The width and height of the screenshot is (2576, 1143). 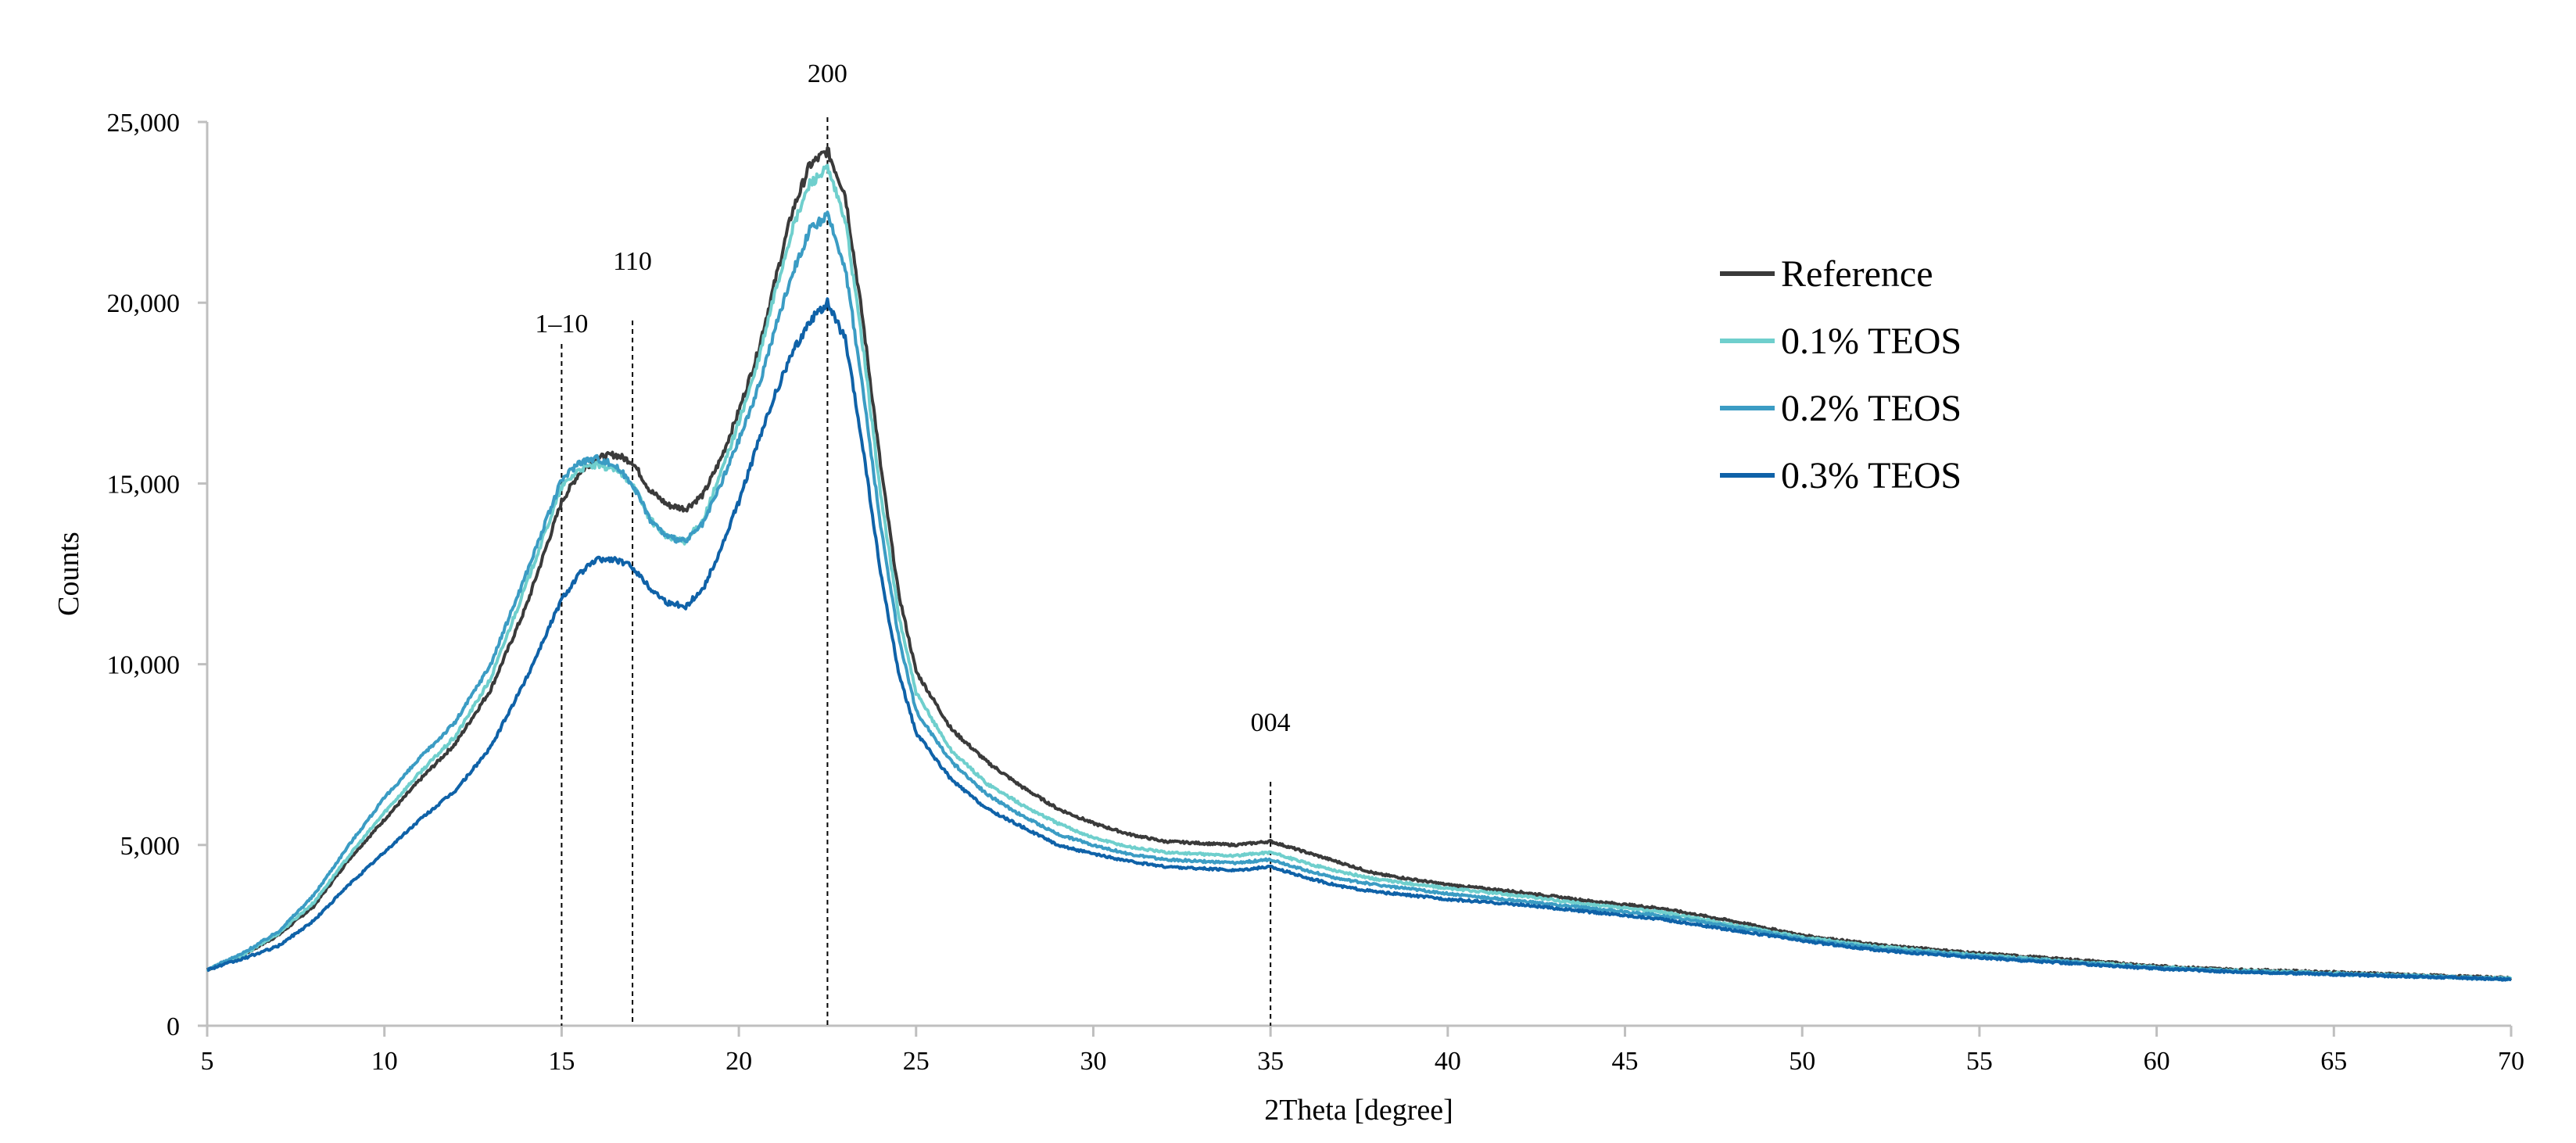 What do you see at coordinates (1841, 374) in the screenshot?
I see `legend: Reference 0.1% TEOS 0.2% TEOS 0.3% TEOS` at bounding box center [1841, 374].